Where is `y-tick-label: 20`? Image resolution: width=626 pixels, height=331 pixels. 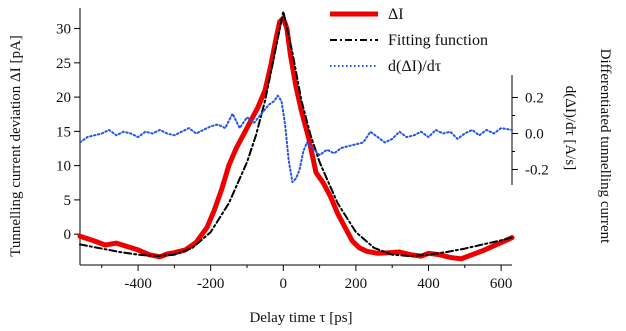
y-tick-label: 20 is located at coordinates (63, 98).